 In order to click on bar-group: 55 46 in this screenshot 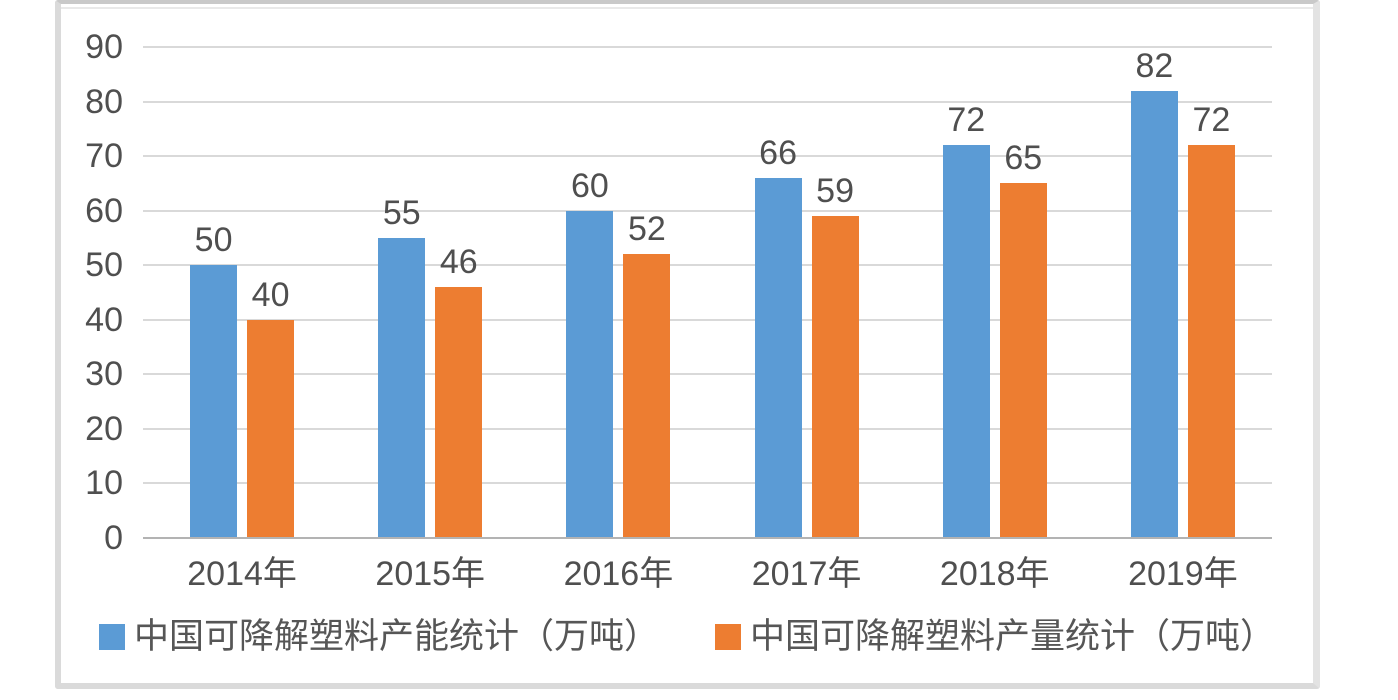, I will do `click(430, 292)`.